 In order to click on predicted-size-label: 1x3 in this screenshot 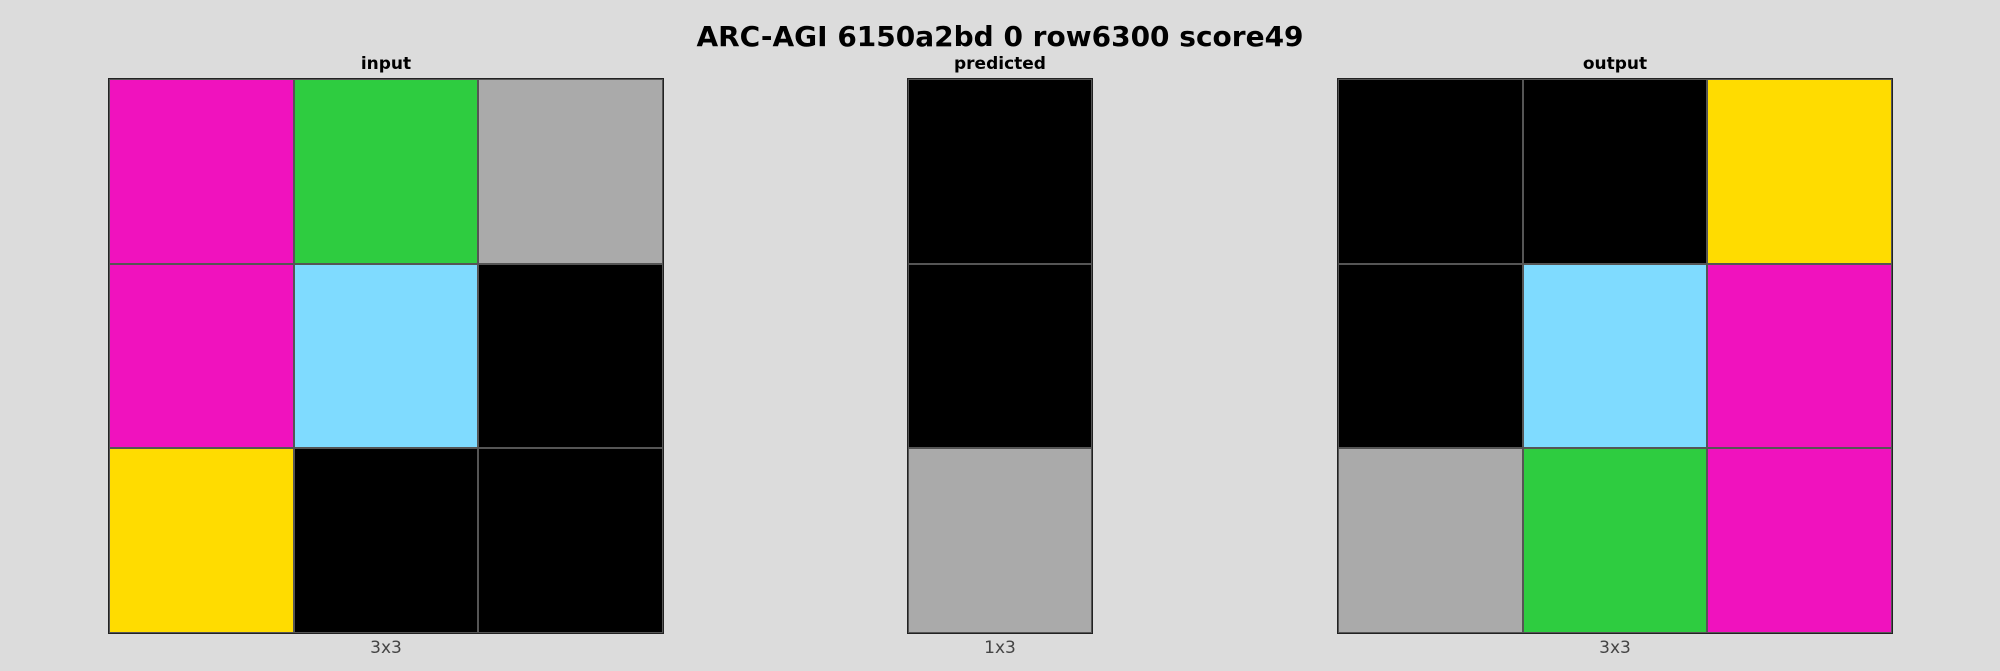, I will do `click(1000, 648)`.